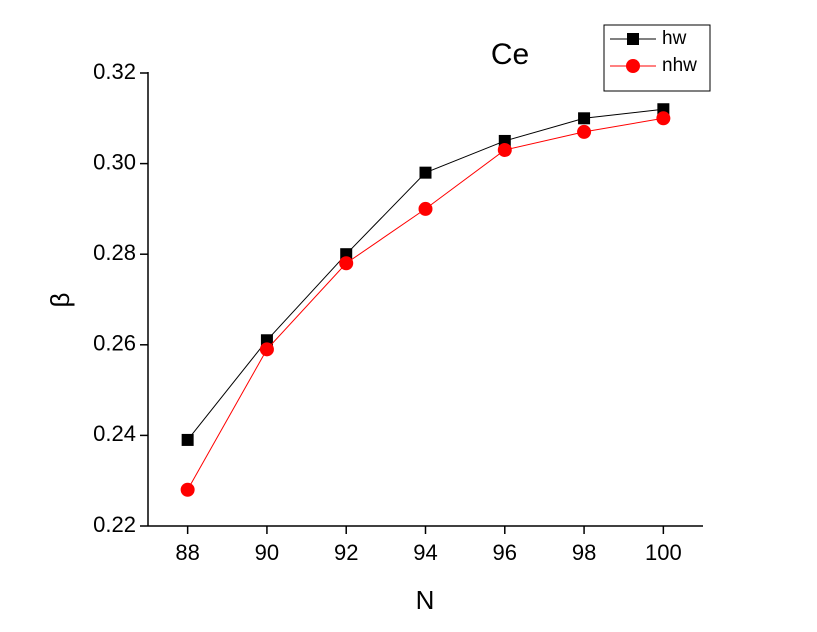  What do you see at coordinates (187, 552) in the screenshot?
I see `x-tick-label: 88` at bounding box center [187, 552].